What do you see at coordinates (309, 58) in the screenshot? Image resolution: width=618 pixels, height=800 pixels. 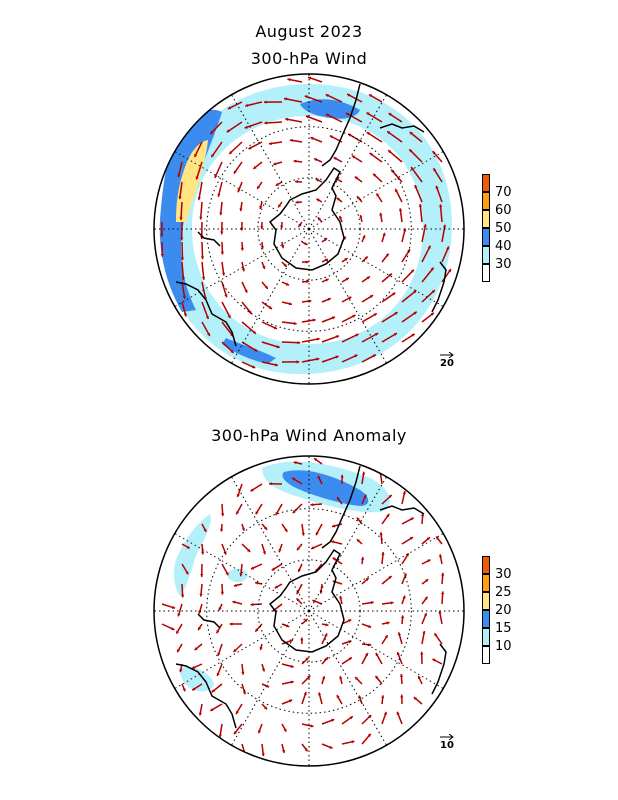 I see `panel1-title: 300-hPa Wind` at bounding box center [309, 58].